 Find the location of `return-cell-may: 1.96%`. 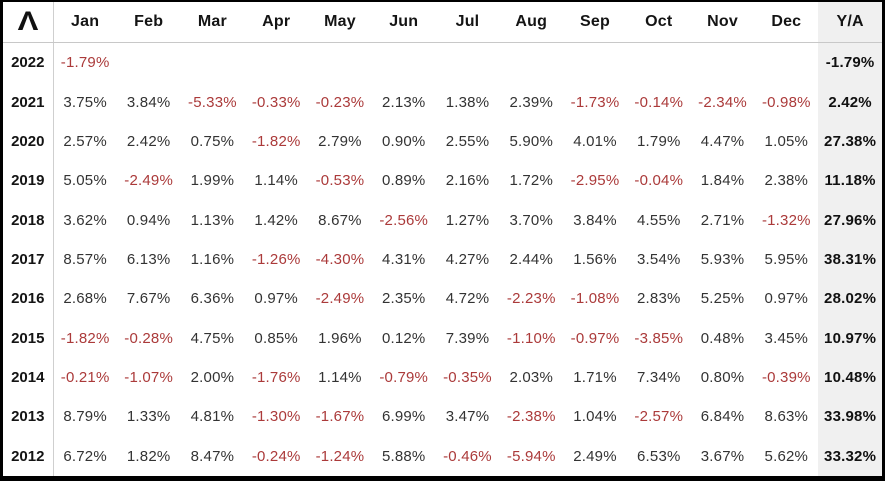

return-cell-may: 1.96% is located at coordinates (340, 338).